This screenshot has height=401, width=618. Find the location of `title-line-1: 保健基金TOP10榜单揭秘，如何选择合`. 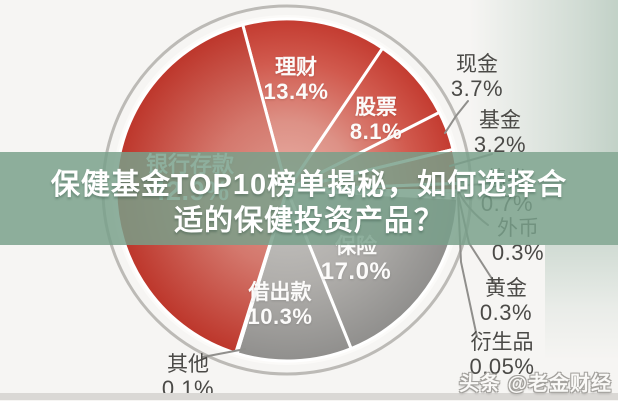

title-line-1: 保健基金TOP10榜单揭秘，如何选择合 is located at coordinates (309, 185).